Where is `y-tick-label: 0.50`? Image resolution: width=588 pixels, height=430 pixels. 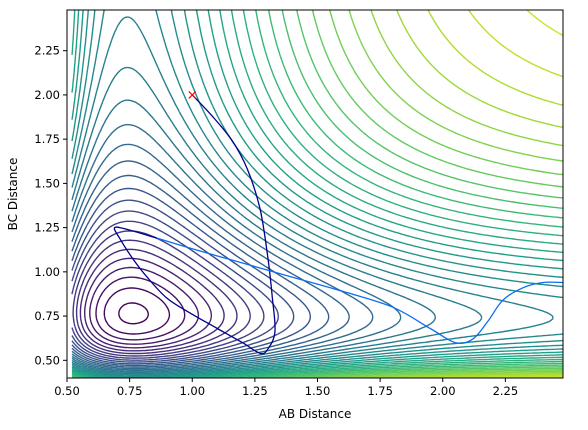
y-tick-label: 0.50 is located at coordinates (47, 360).